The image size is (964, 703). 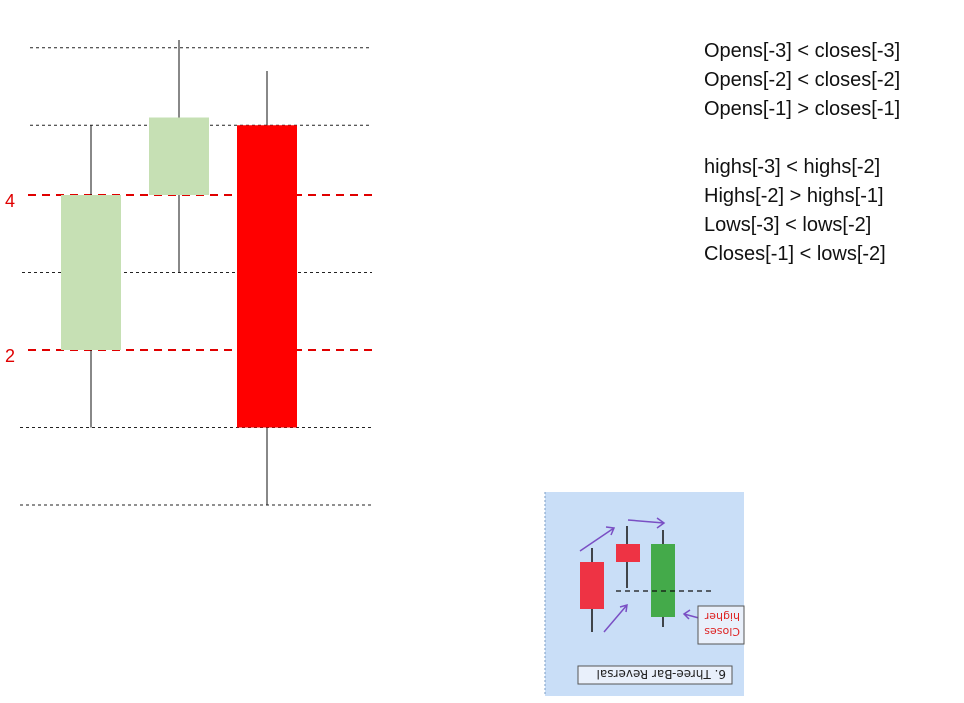 I want to click on thumb-candle-2-body, so click(x=628, y=553).